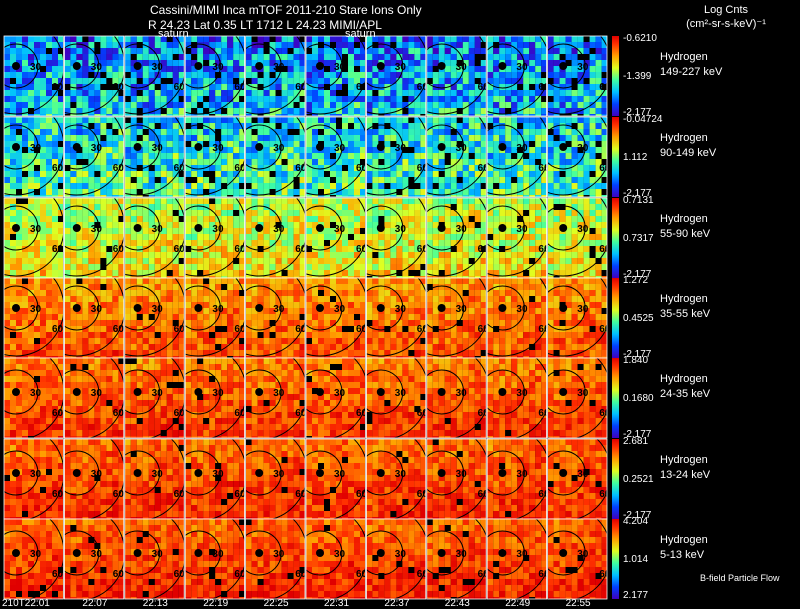  I want to click on x-tick-label: 22:25, so click(276, 603).